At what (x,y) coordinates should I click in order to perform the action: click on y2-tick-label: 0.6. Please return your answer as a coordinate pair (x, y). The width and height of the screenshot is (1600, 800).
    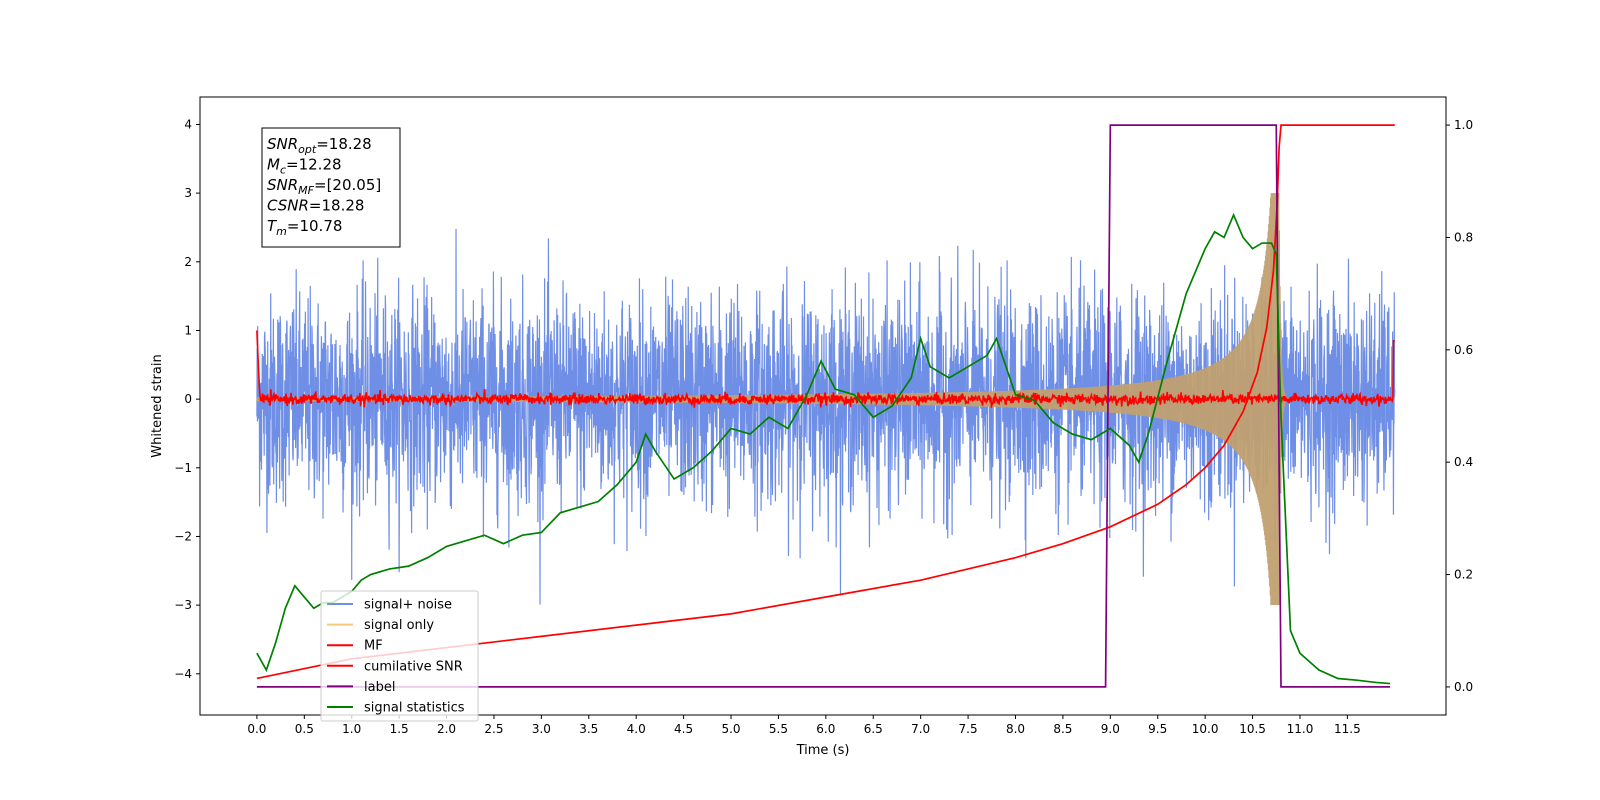
    Looking at the image, I should click on (1463, 350).